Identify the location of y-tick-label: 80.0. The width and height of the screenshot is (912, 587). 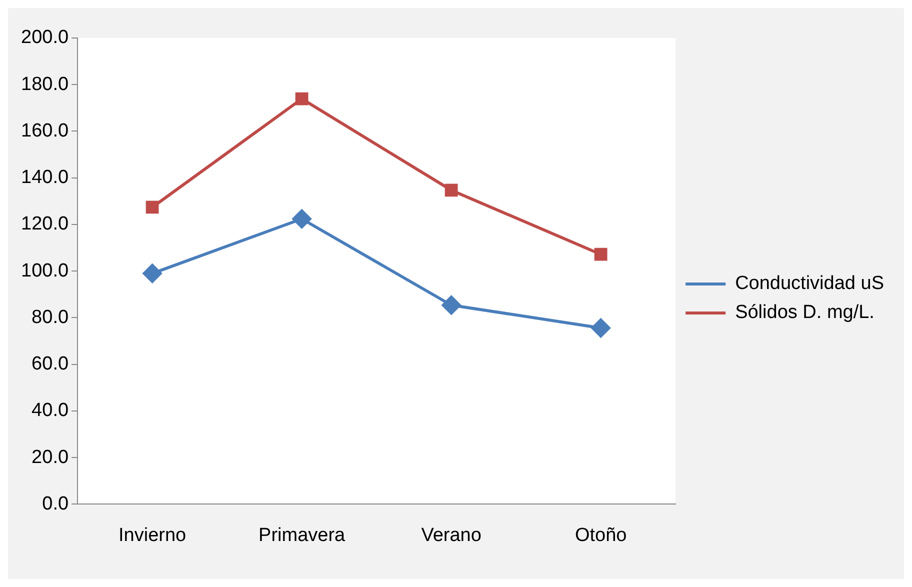
(50, 317).